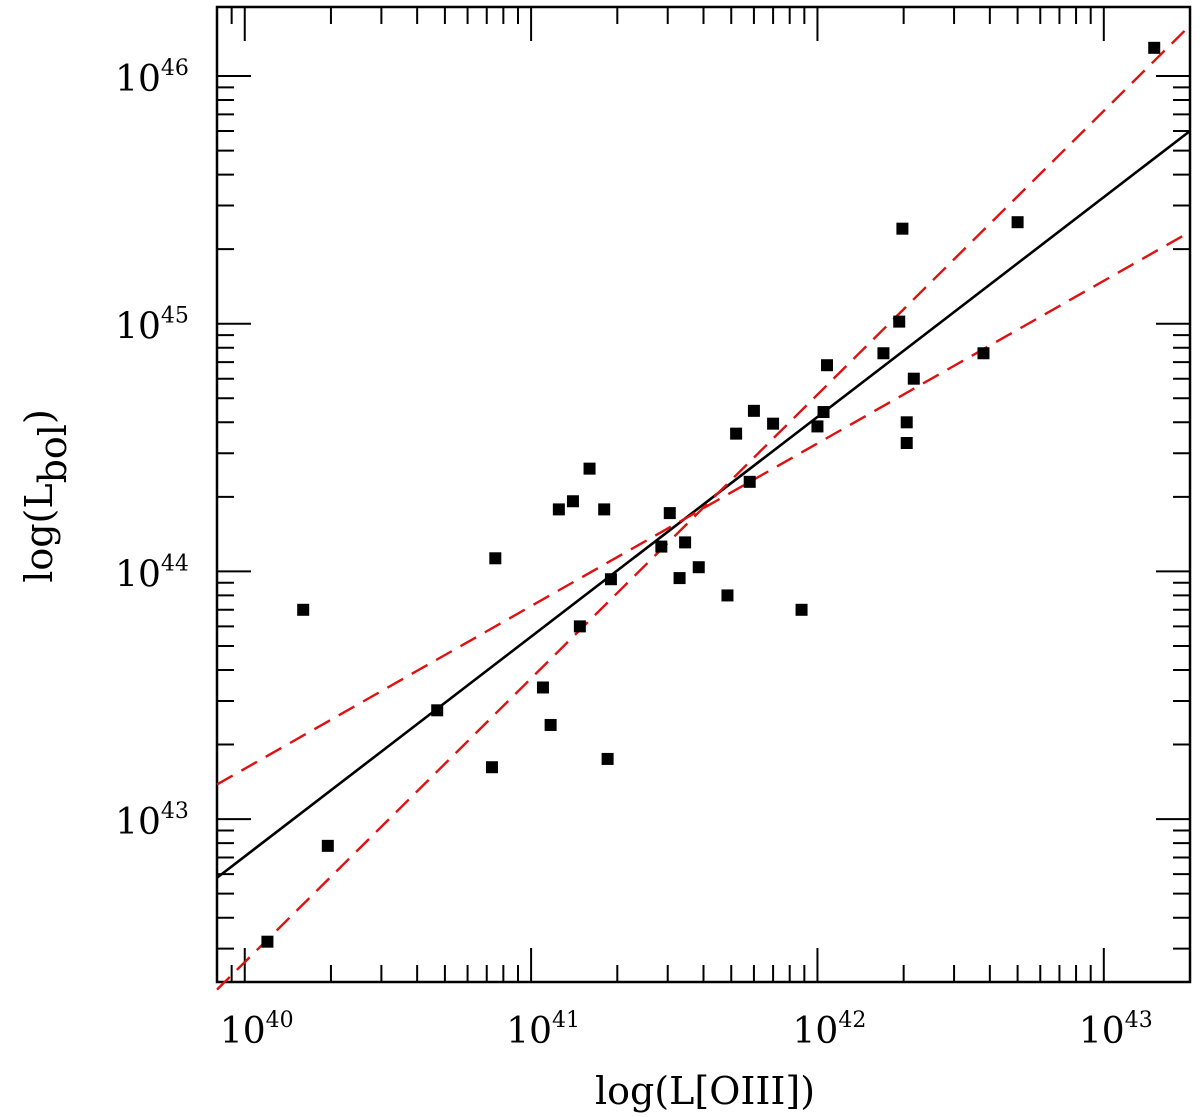 The width and height of the screenshot is (1200, 1117). Describe the element at coordinates (175, 316) in the screenshot. I see `y-tick-label-exponent: 45` at that location.